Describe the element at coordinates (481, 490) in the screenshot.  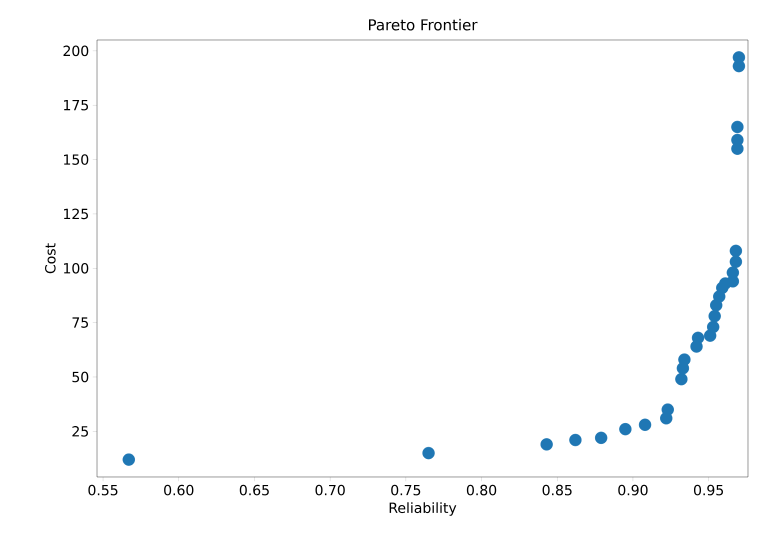
I see `x-tick-label: 0.80` at that location.